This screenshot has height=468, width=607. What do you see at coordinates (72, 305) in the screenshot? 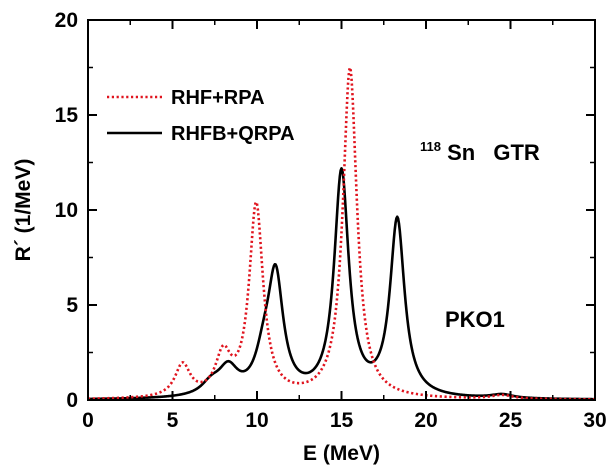
I see `y-tick-label: 5` at bounding box center [72, 305].